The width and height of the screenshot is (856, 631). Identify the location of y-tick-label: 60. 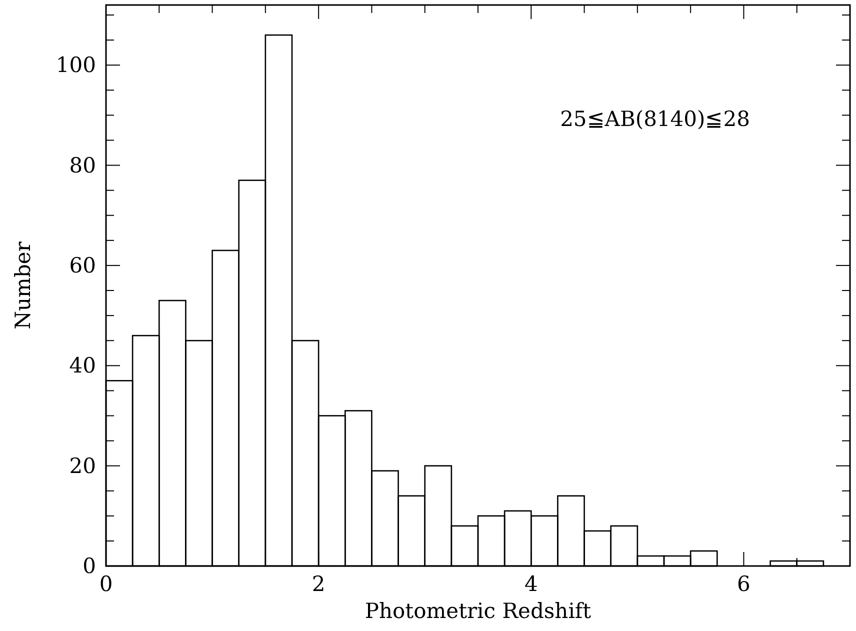
(82, 265).